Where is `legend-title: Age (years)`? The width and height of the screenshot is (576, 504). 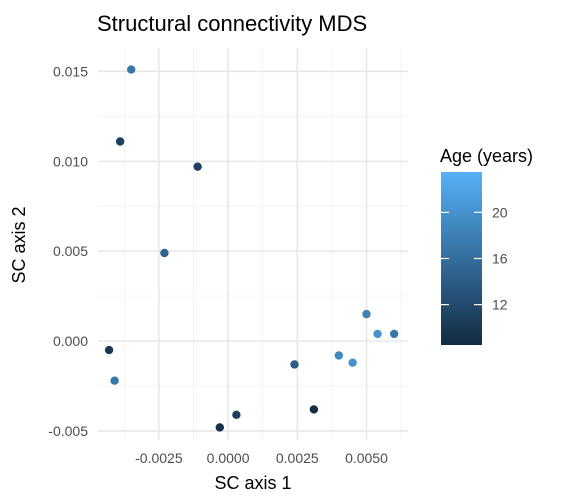
legend-title: Age (years) is located at coordinates (486, 156).